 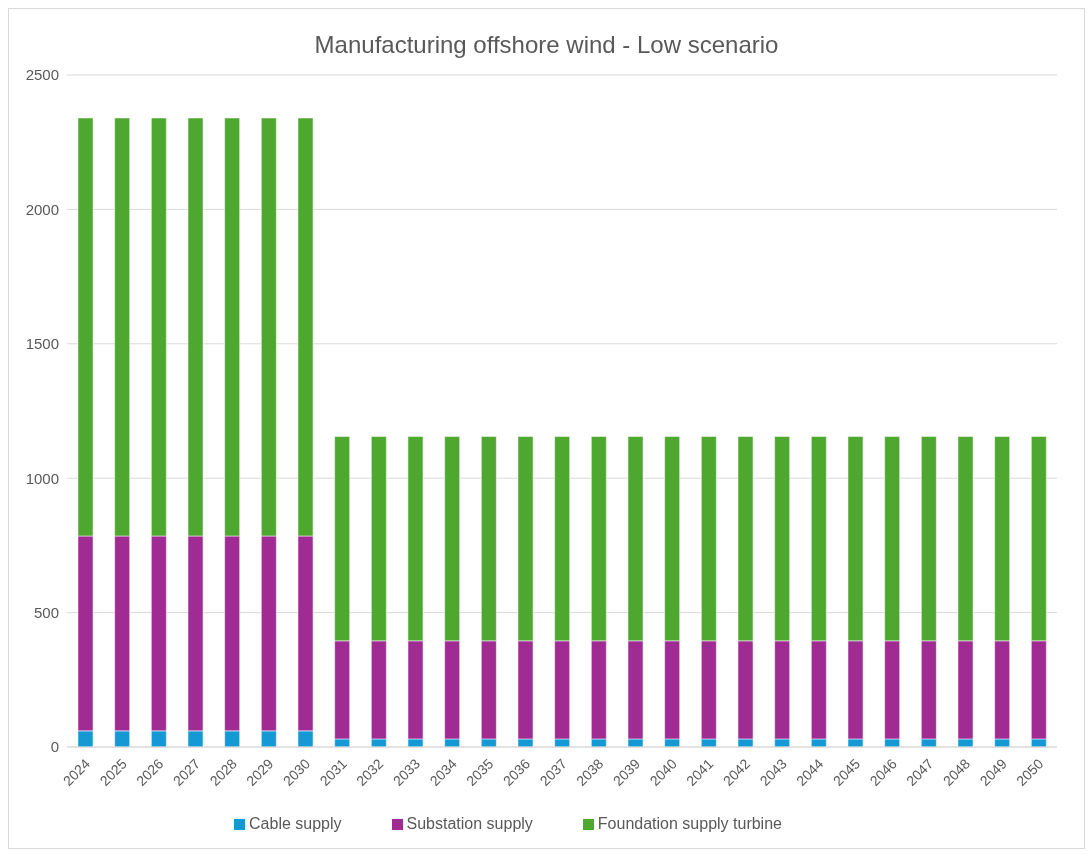 I want to click on chart-title: Manufacturing offshore wind - Low scenario, so click(x=546, y=45).